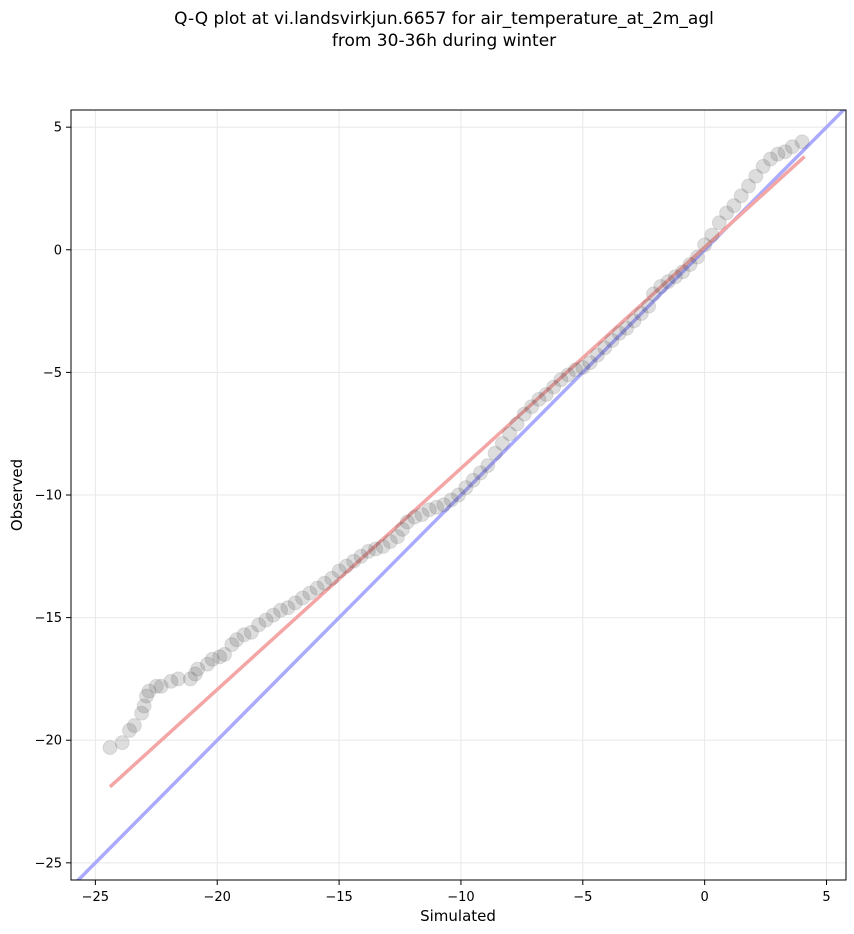 Image resolution: width=854 pixels, height=934 pixels. I want to click on x-tick-label: −15, so click(338, 897).